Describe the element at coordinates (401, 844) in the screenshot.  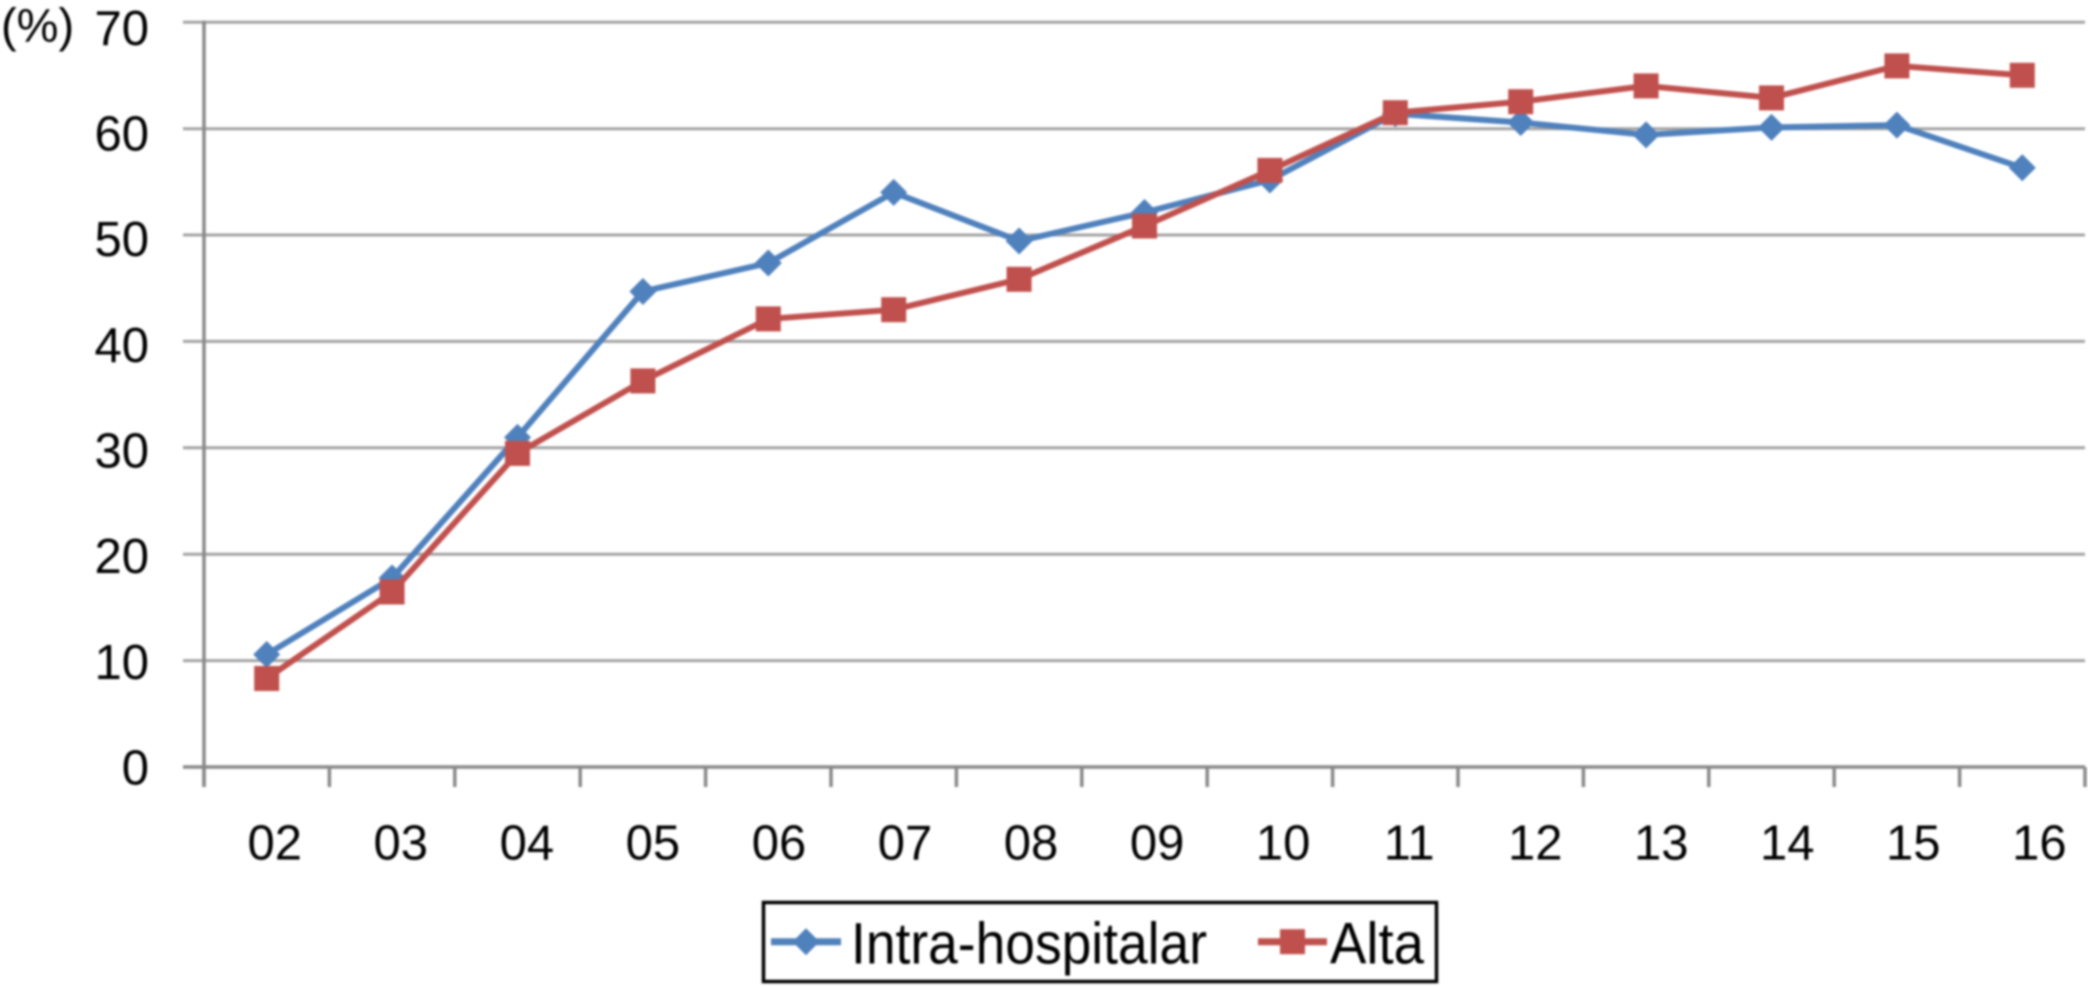
I see `svg-text: 03` at that location.